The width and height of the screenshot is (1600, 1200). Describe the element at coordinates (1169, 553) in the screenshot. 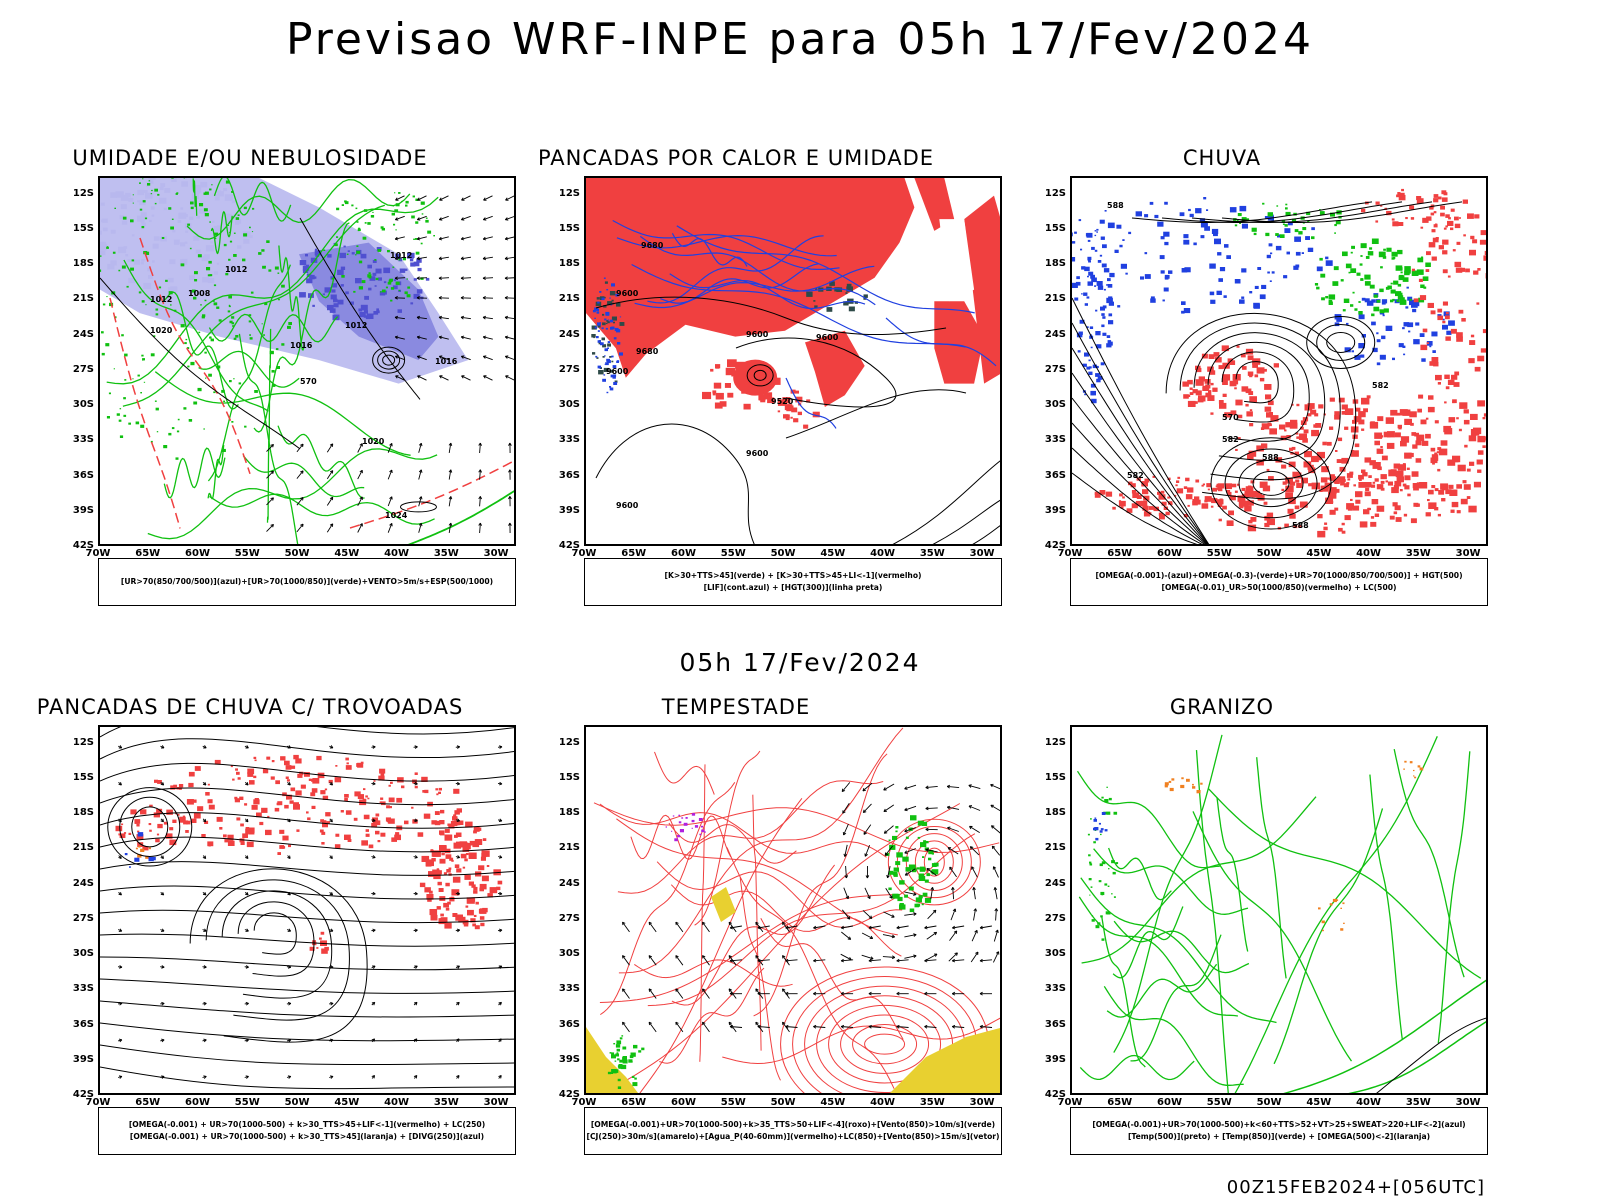

I see `longitude-label: 60W` at that location.